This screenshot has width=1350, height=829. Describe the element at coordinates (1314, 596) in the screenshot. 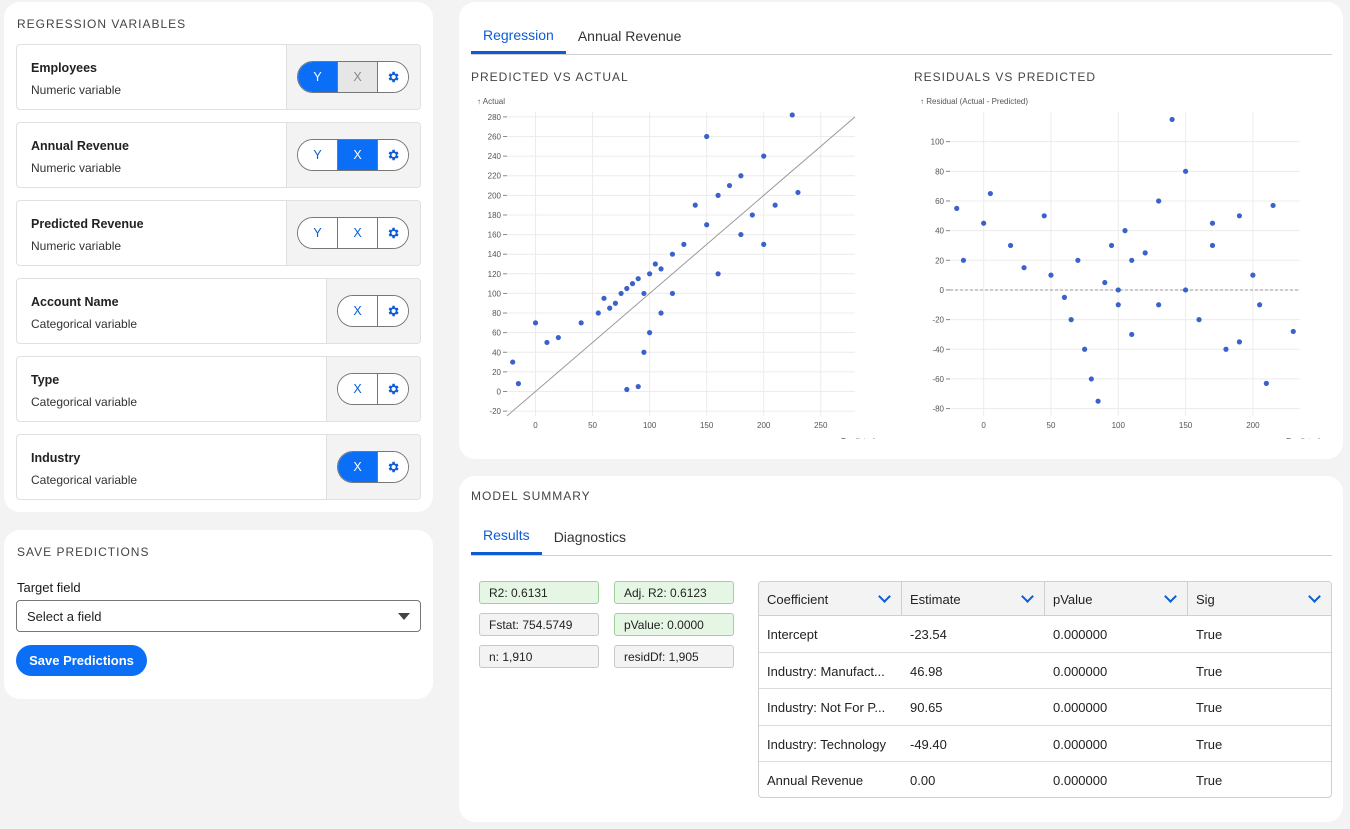

I see `chevron-down-icon` at that location.